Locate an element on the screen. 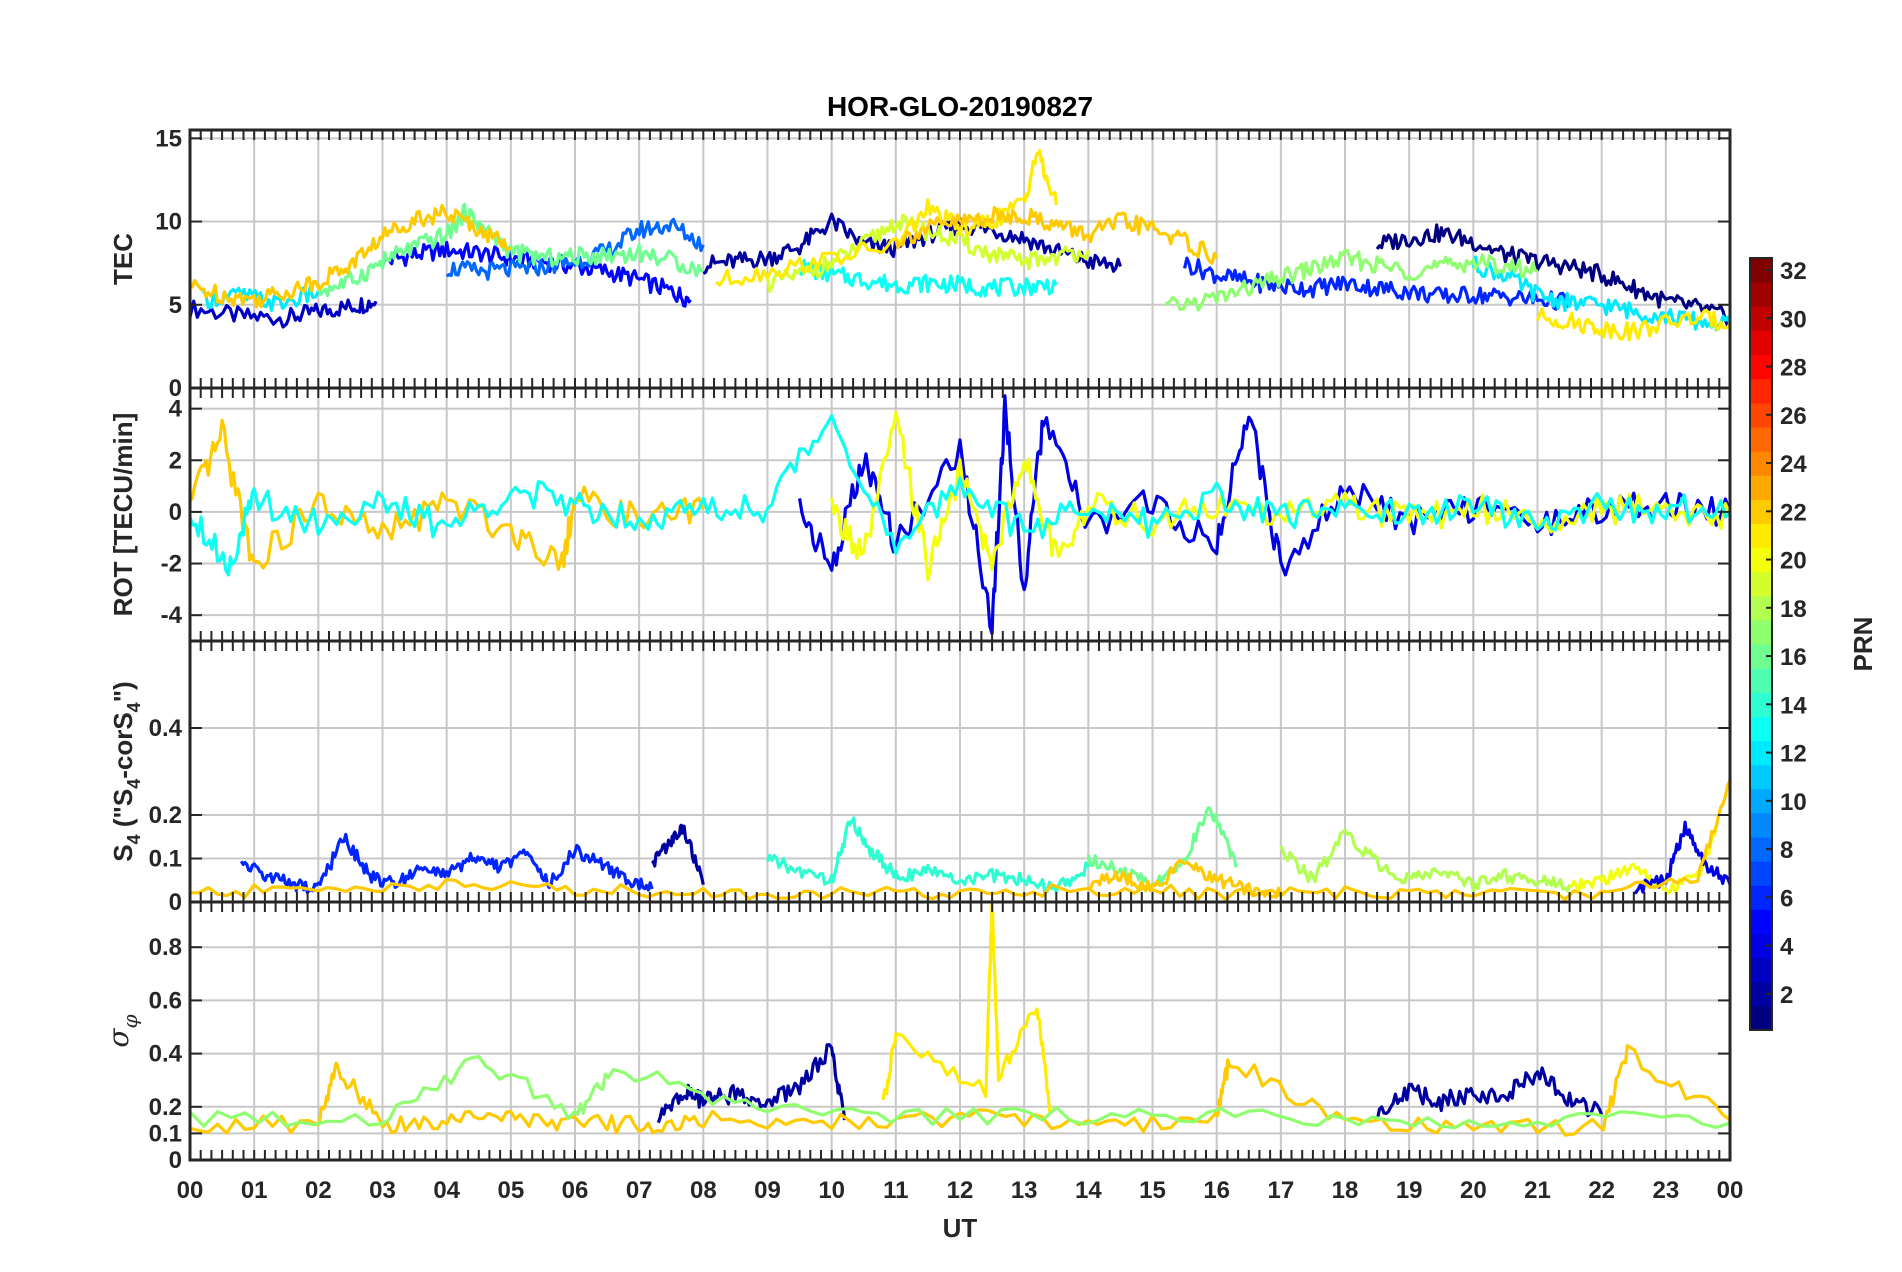 This screenshot has height=1272, width=1902. colorbar-tick-label: 22 is located at coordinates (1793, 512).